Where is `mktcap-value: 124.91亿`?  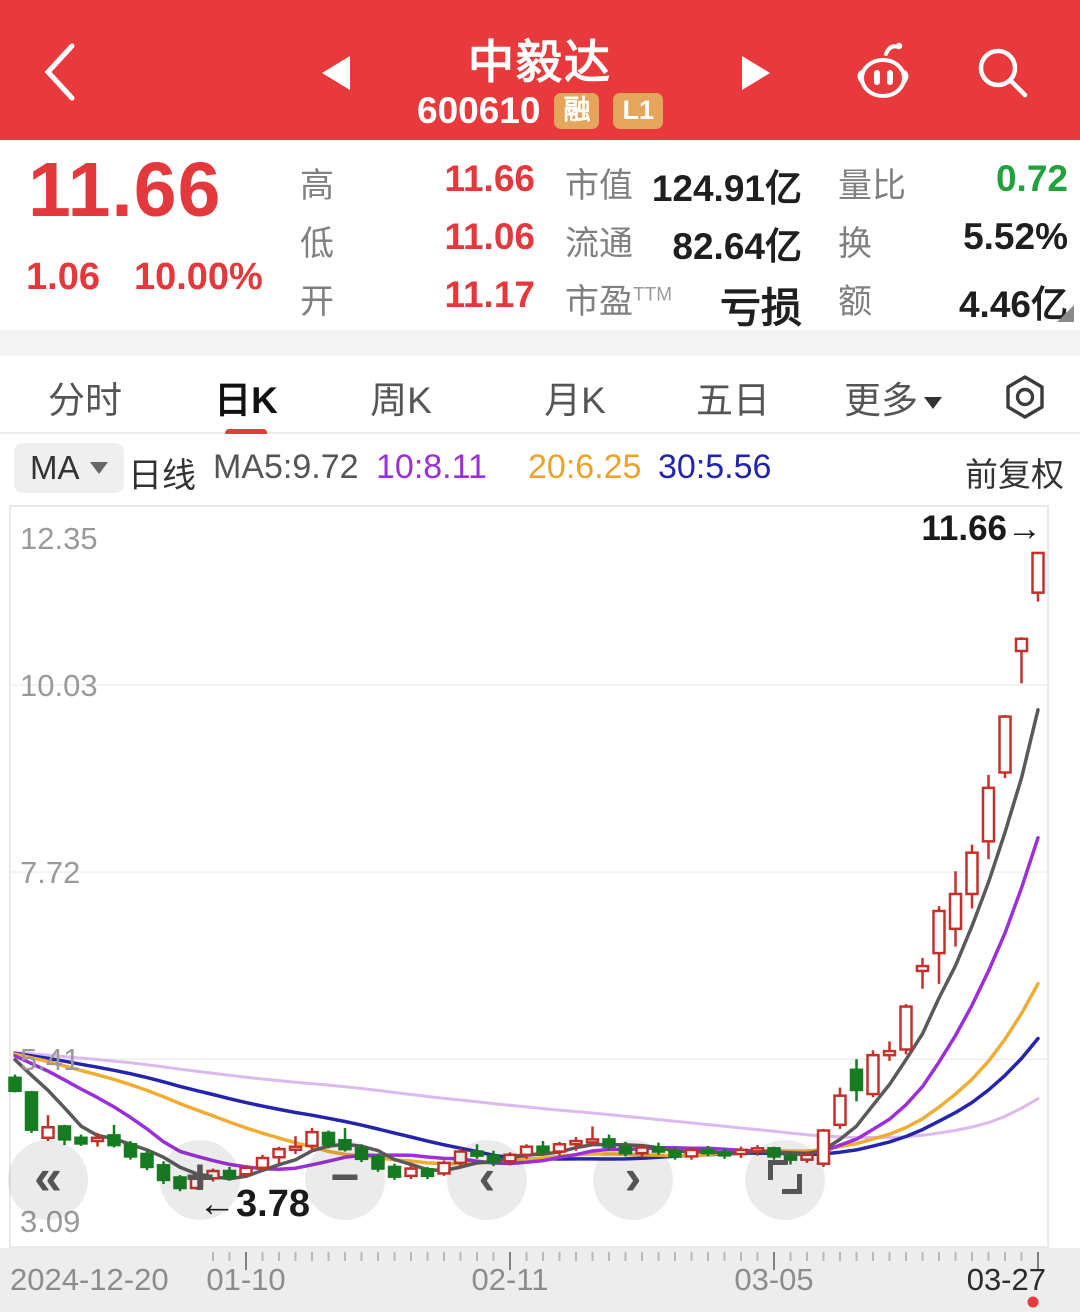 mktcap-value: 124.91亿 is located at coordinates (726, 188).